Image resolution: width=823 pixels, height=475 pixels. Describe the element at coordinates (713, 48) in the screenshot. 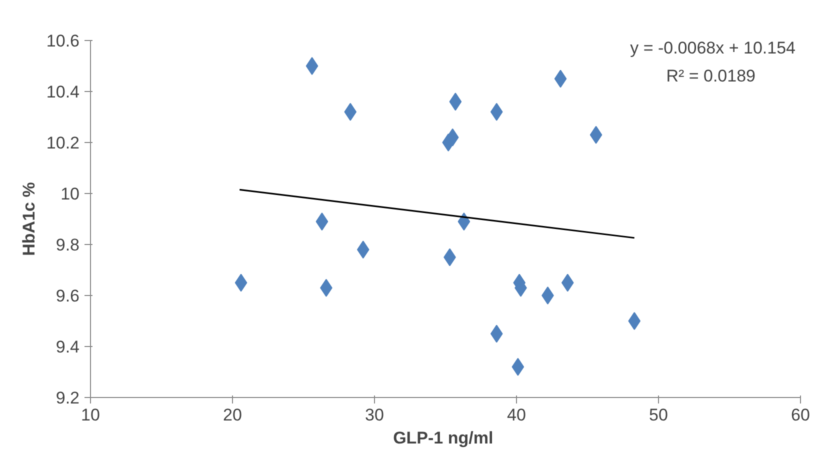

I see `annotation: y = -0.0068x + 10.154` at that location.